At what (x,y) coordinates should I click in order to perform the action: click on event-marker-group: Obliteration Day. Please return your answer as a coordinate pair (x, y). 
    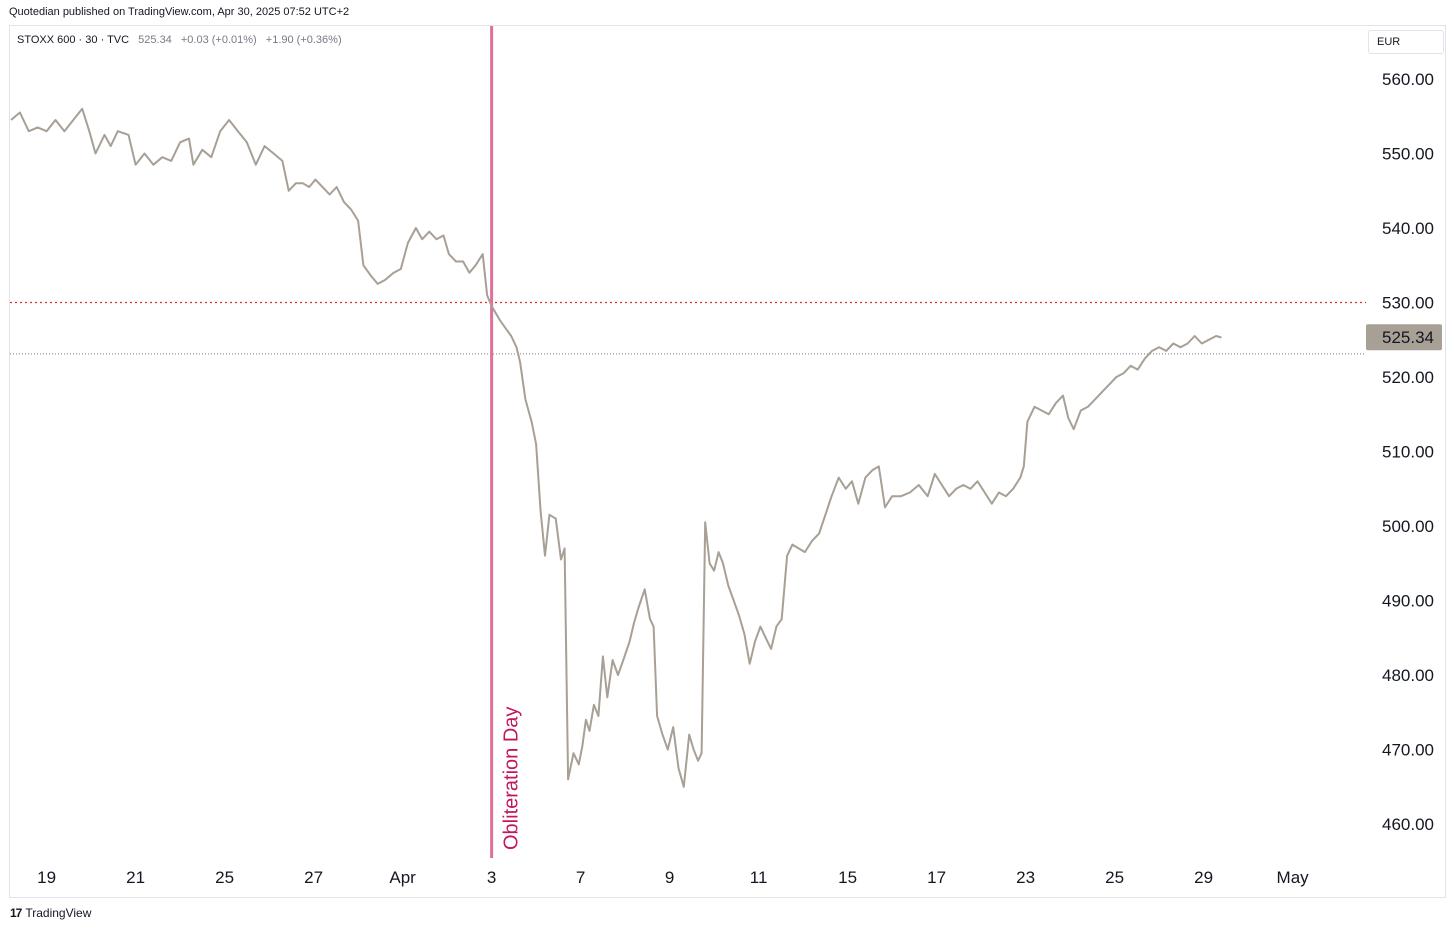
    Looking at the image, I should click on (506, 442).